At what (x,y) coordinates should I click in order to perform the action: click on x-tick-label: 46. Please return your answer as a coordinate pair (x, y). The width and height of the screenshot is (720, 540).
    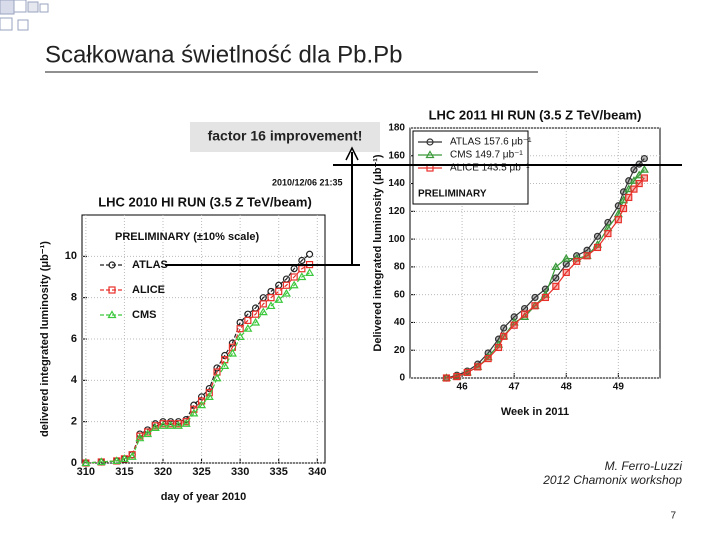
    Looking at the image, I should click on (463, 387).